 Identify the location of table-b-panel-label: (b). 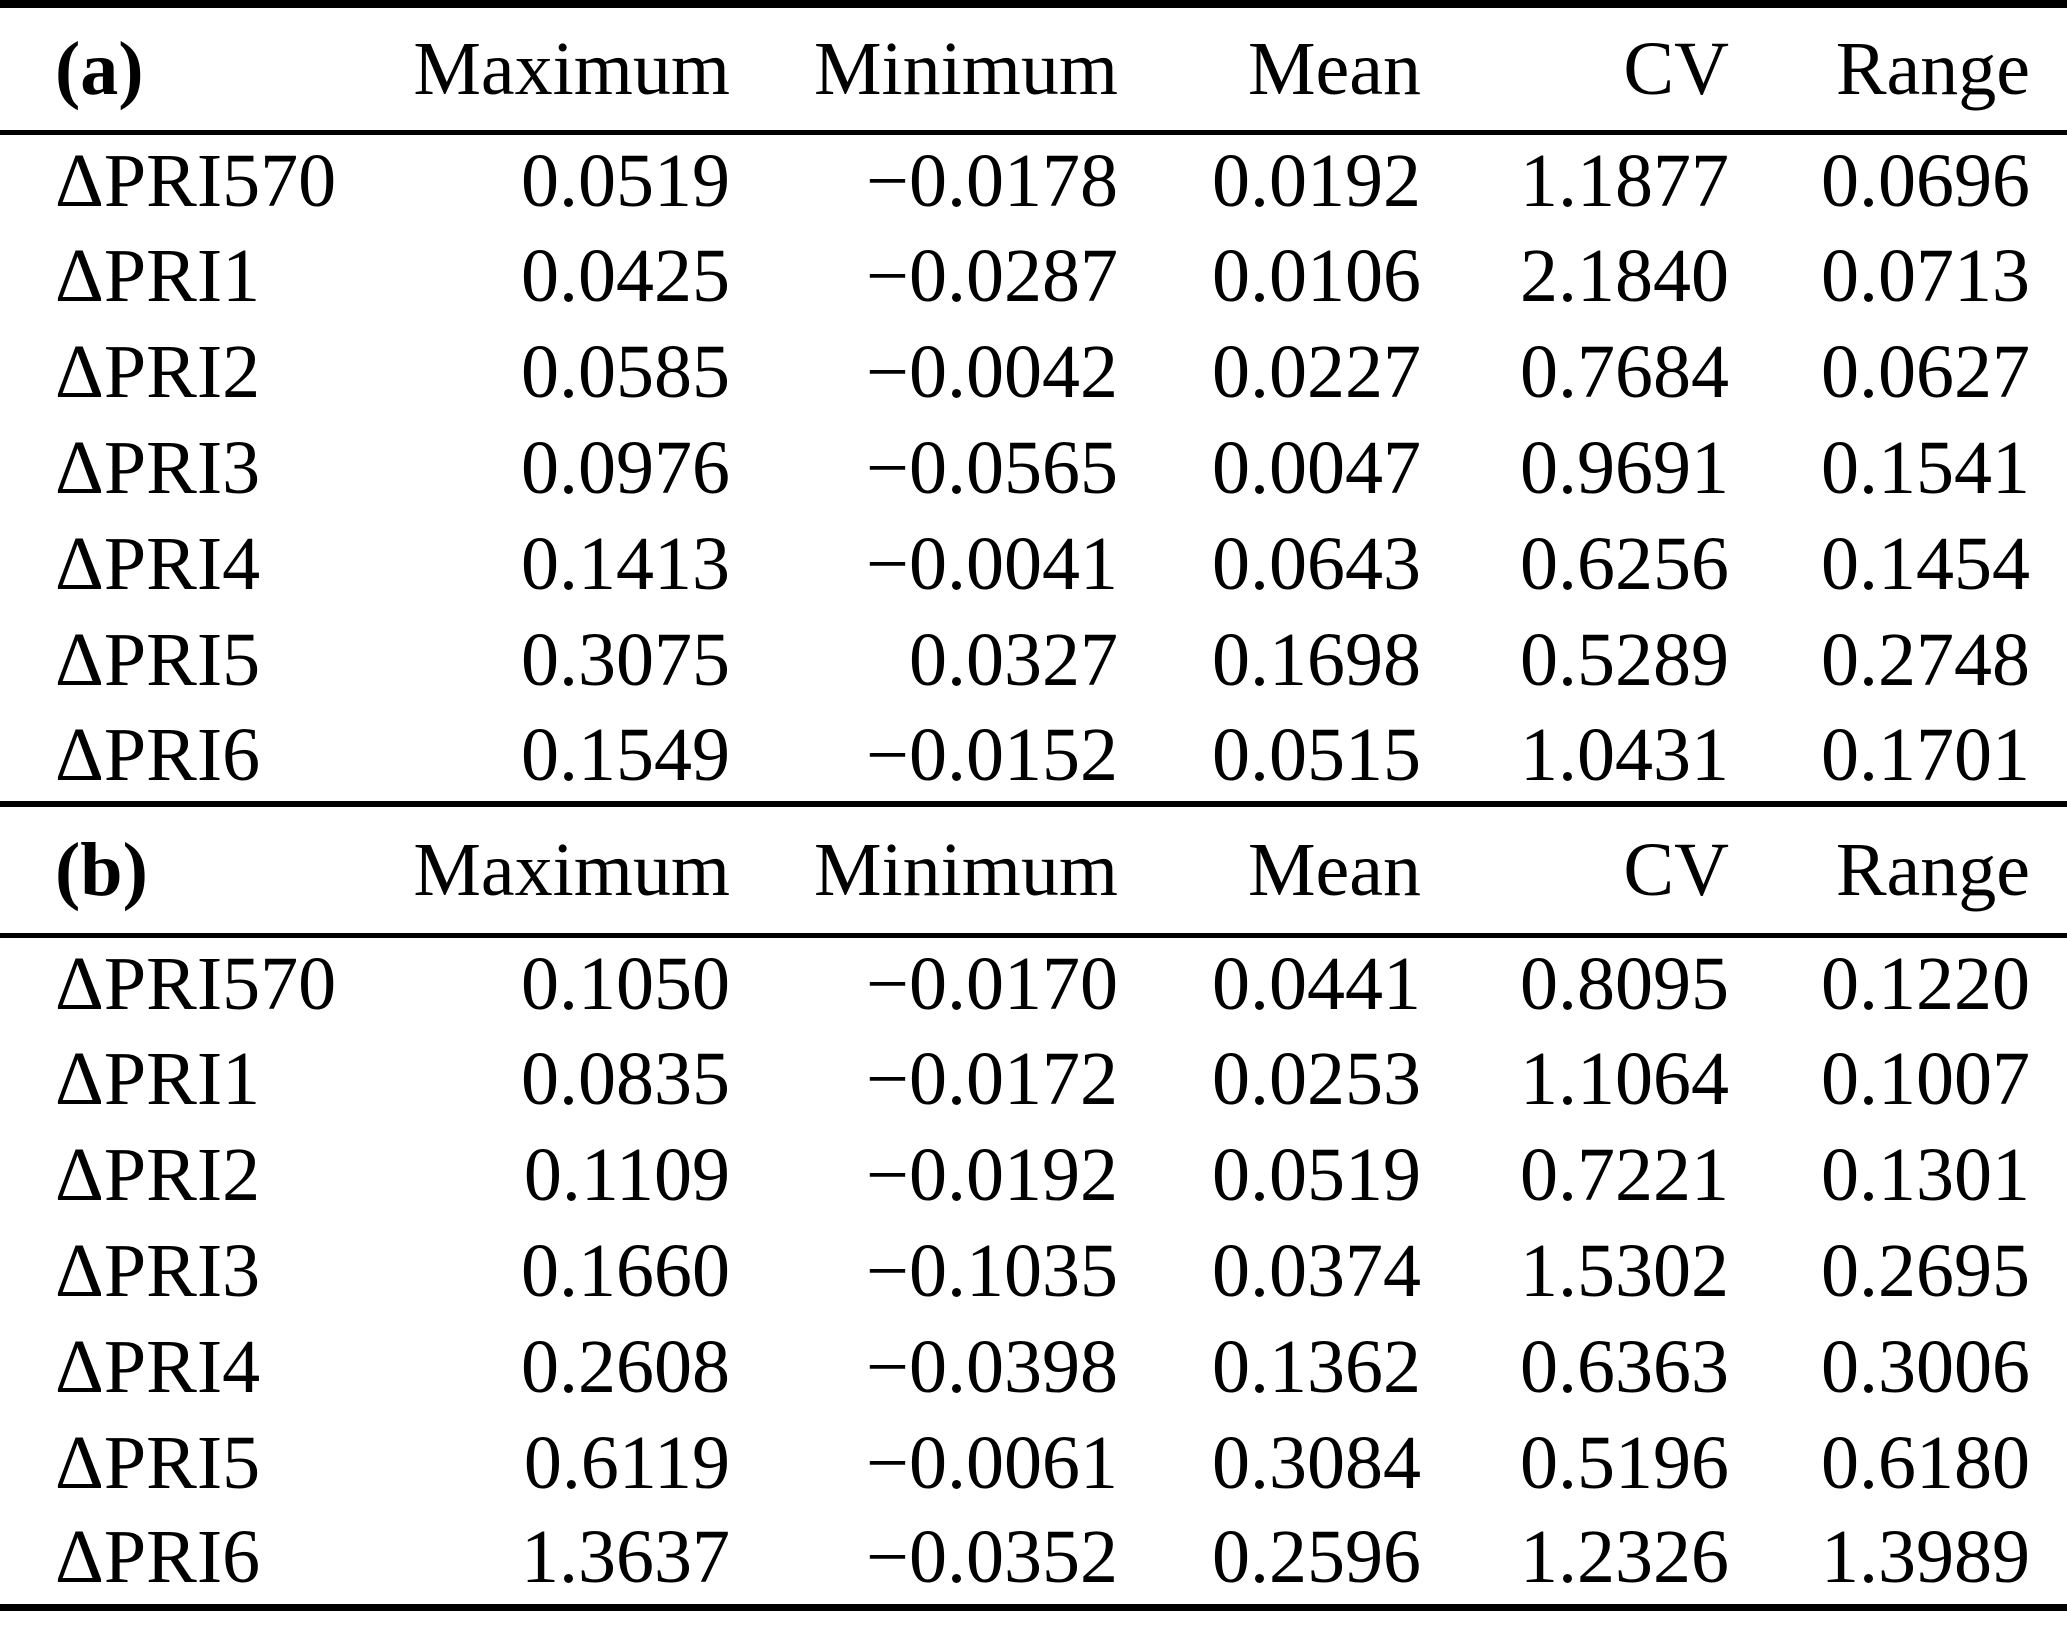
(101, 869).